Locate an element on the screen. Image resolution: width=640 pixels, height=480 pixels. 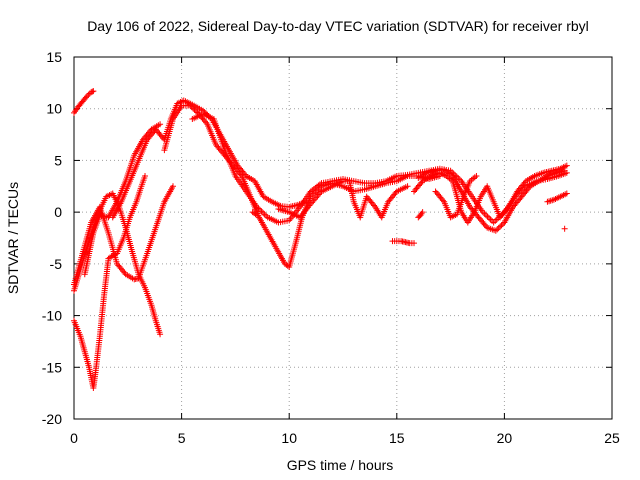
x-tick-label: 20 is located at coordinates (505, 438).